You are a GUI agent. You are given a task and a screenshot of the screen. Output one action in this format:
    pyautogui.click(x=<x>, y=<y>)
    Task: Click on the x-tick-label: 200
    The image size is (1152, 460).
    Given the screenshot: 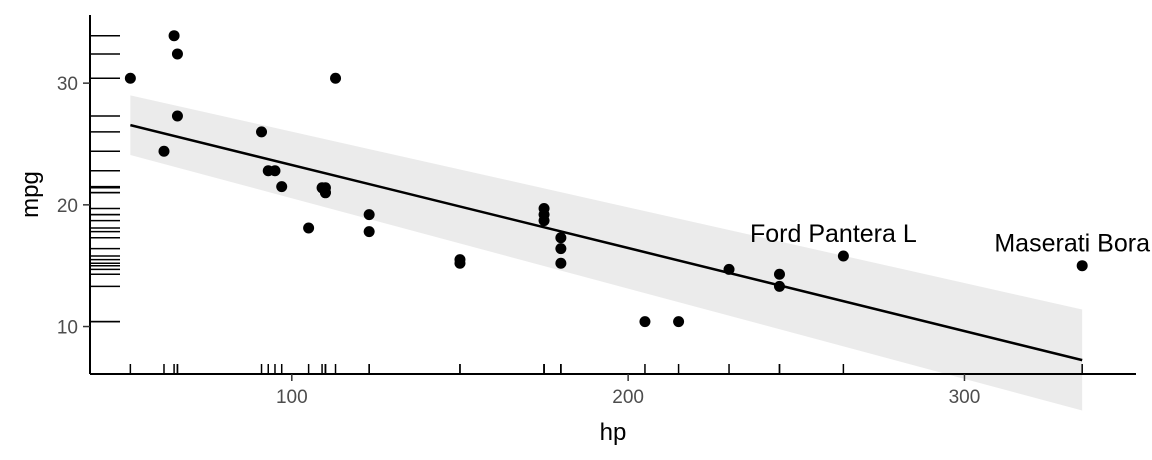 What is the action you would take?
    pyautogui.click(x=628, y=397)
    